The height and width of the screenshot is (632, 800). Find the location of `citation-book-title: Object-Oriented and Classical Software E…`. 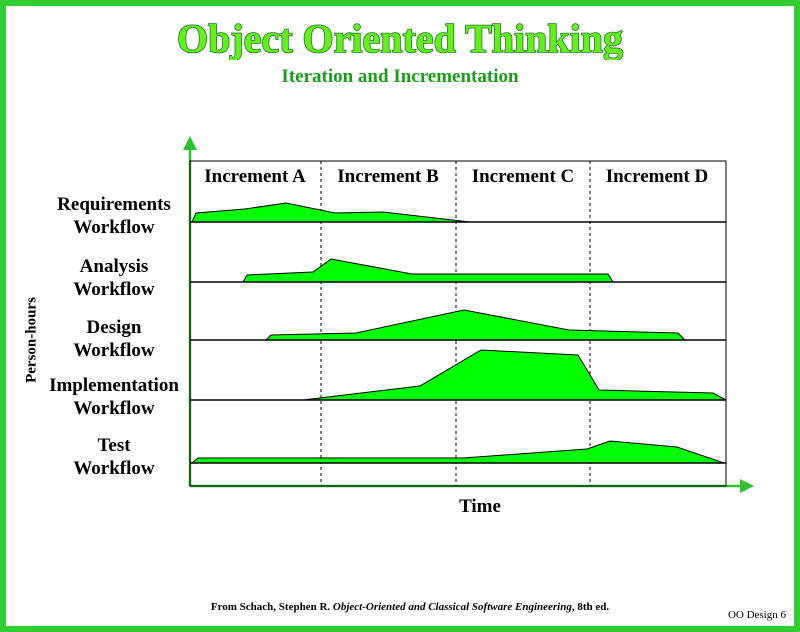

citation-book-title: Object-Oriented and Classical Software E… is located at coordinates (452, 607).